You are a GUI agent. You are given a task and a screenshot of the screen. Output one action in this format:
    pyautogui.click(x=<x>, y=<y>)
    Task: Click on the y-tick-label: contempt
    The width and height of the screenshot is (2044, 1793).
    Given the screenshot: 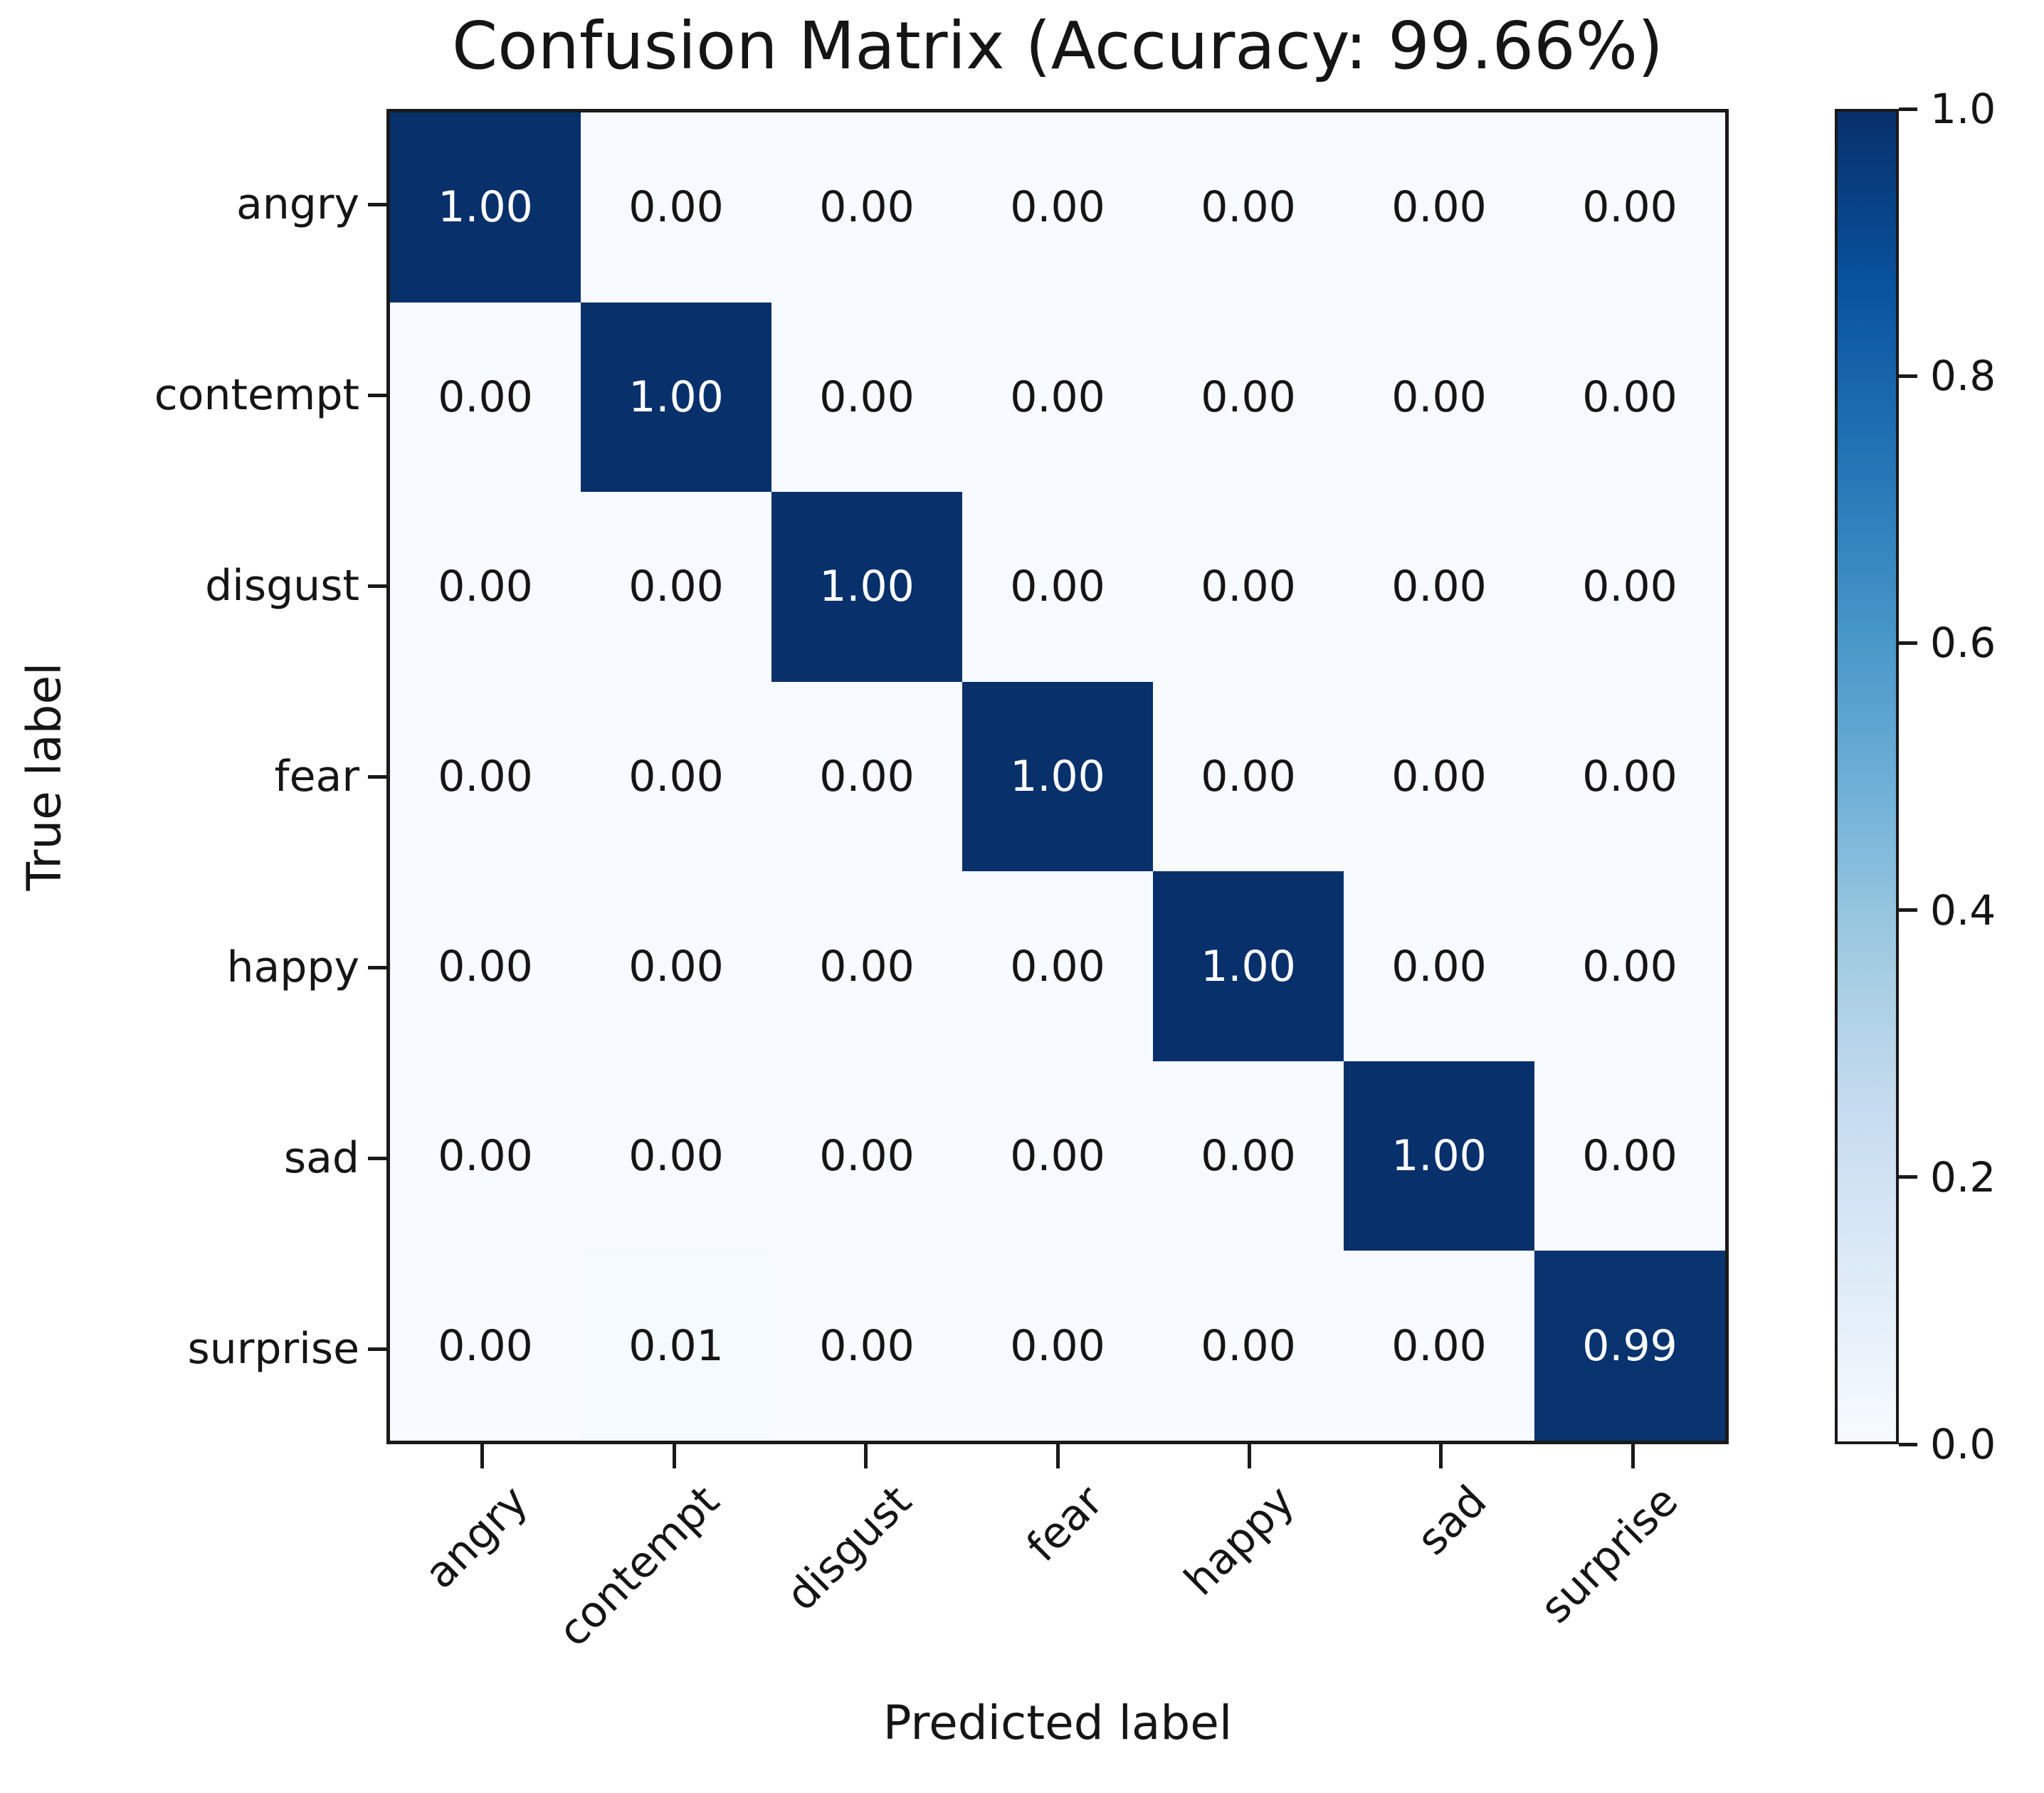 What is the action you would take?
    pyautogui.click(x=256, y=395)
    